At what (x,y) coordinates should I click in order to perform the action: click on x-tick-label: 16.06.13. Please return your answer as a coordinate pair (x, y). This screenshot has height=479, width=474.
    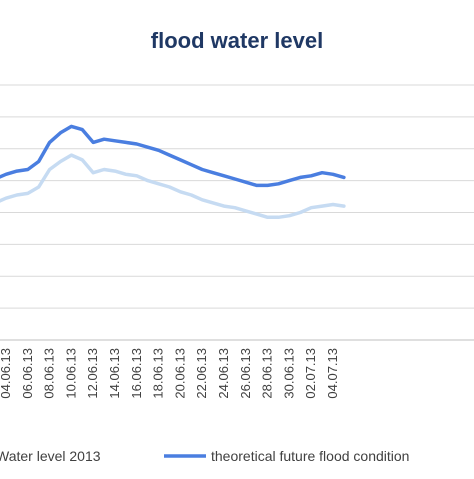
    Looking at the image, I should click on (136, 373).